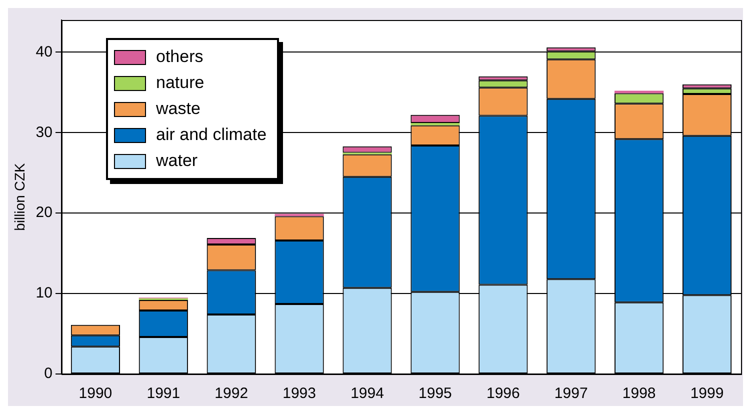 The image size is (751, 414). What do you see at coordinates (19, 196) in the screenshot?
I see `y-axis-title: billion CZK` at bounding box center [19, 196].